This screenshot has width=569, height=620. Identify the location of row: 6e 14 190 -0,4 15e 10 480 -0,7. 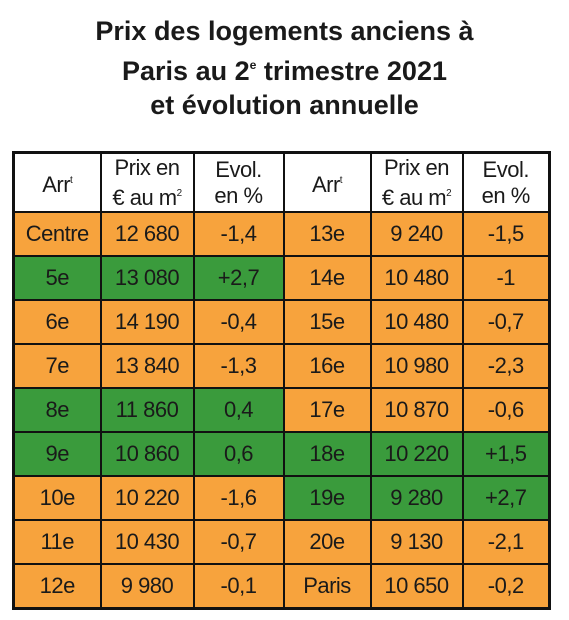
(281, 322).